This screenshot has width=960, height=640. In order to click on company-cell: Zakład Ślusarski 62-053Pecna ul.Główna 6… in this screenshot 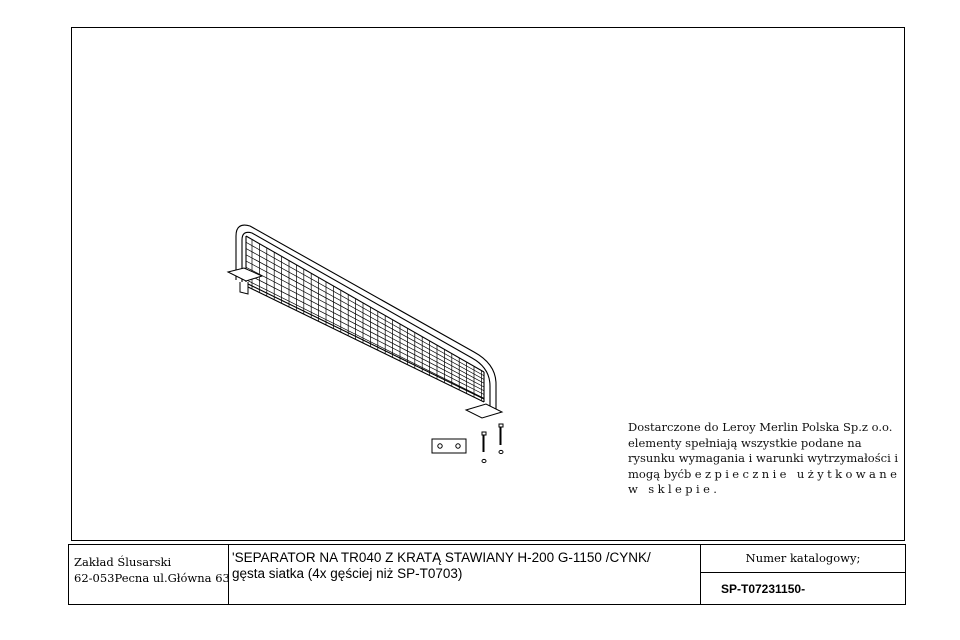, I will do `click(149, 574)`.